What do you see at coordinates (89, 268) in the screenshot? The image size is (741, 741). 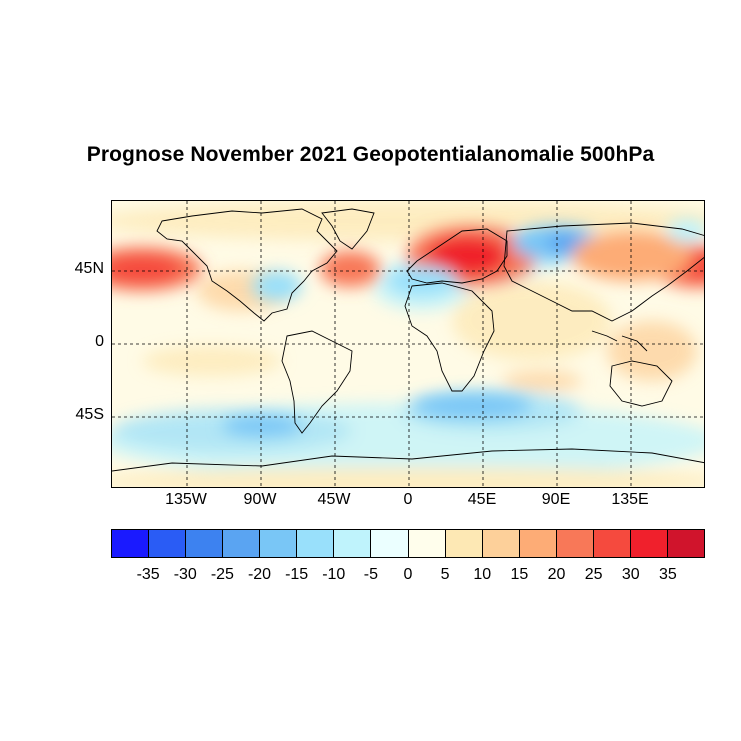 I see `lat-label-45n: 45N` at bounding box center [89, 268].